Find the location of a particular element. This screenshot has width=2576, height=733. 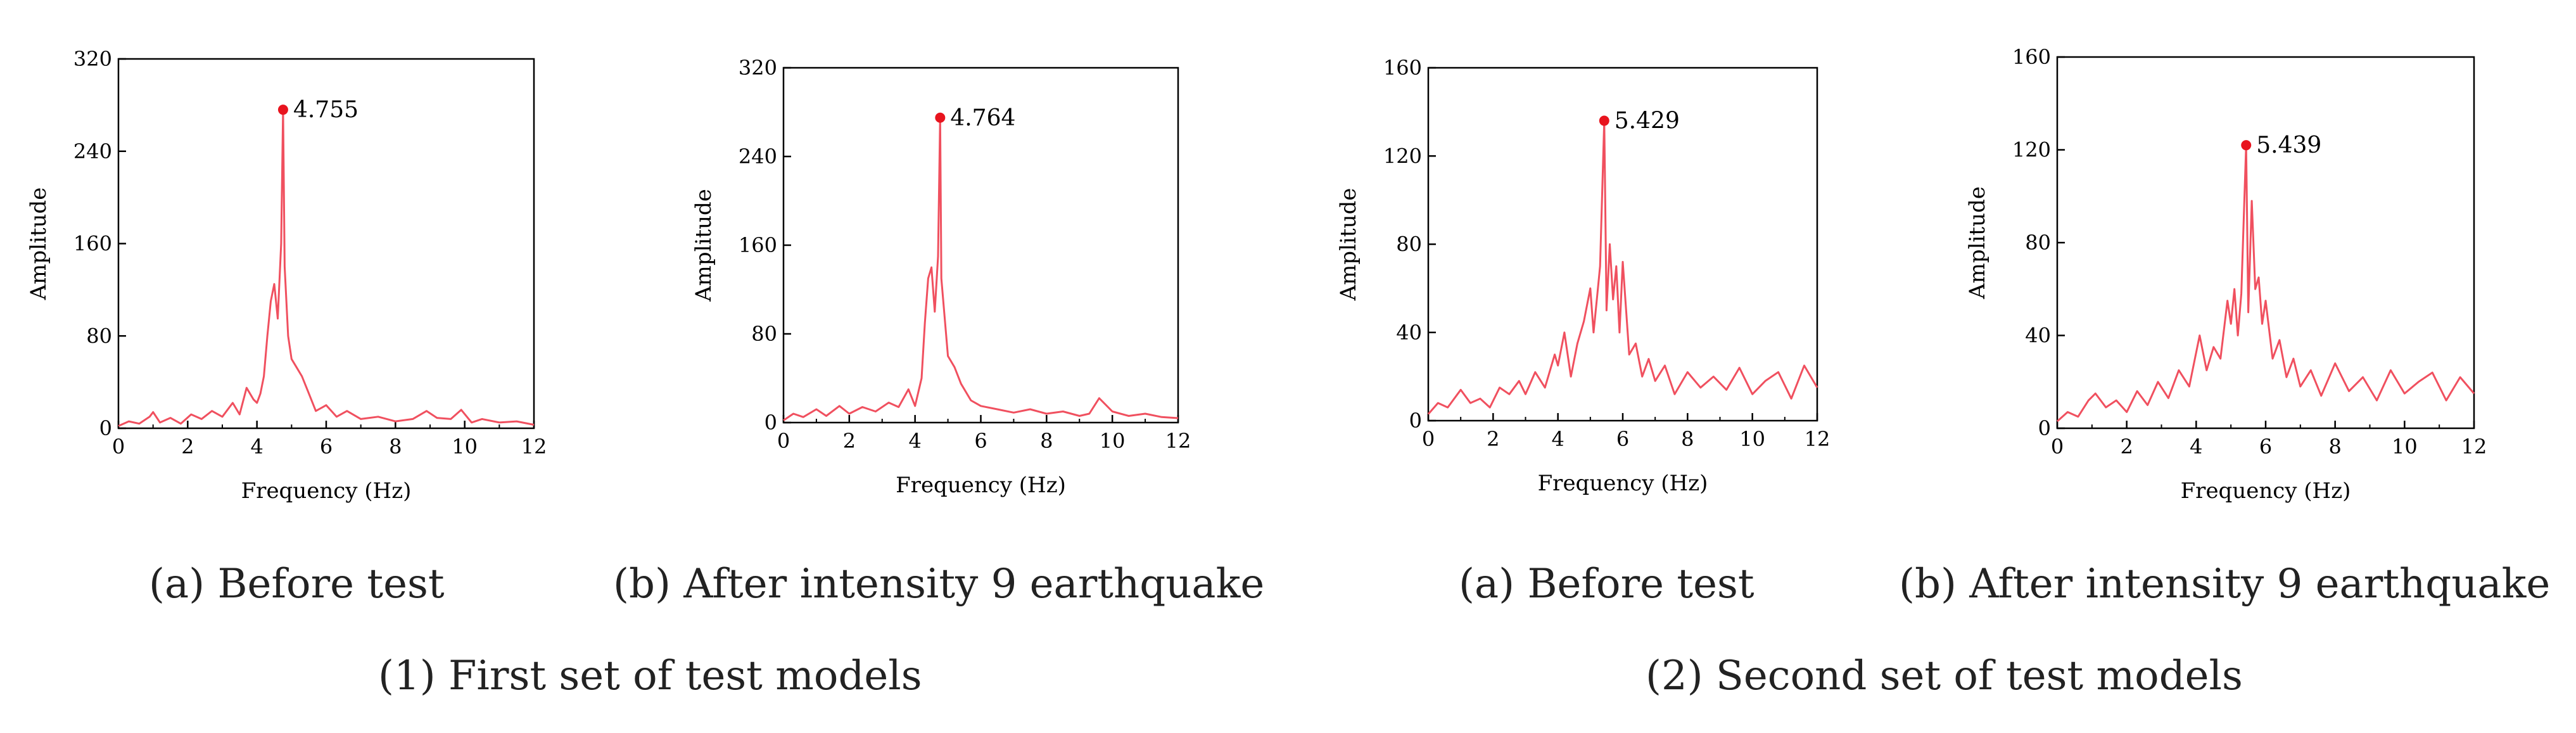

x-tick-label-3-0: 0 is located at coordinates (1428, 439).